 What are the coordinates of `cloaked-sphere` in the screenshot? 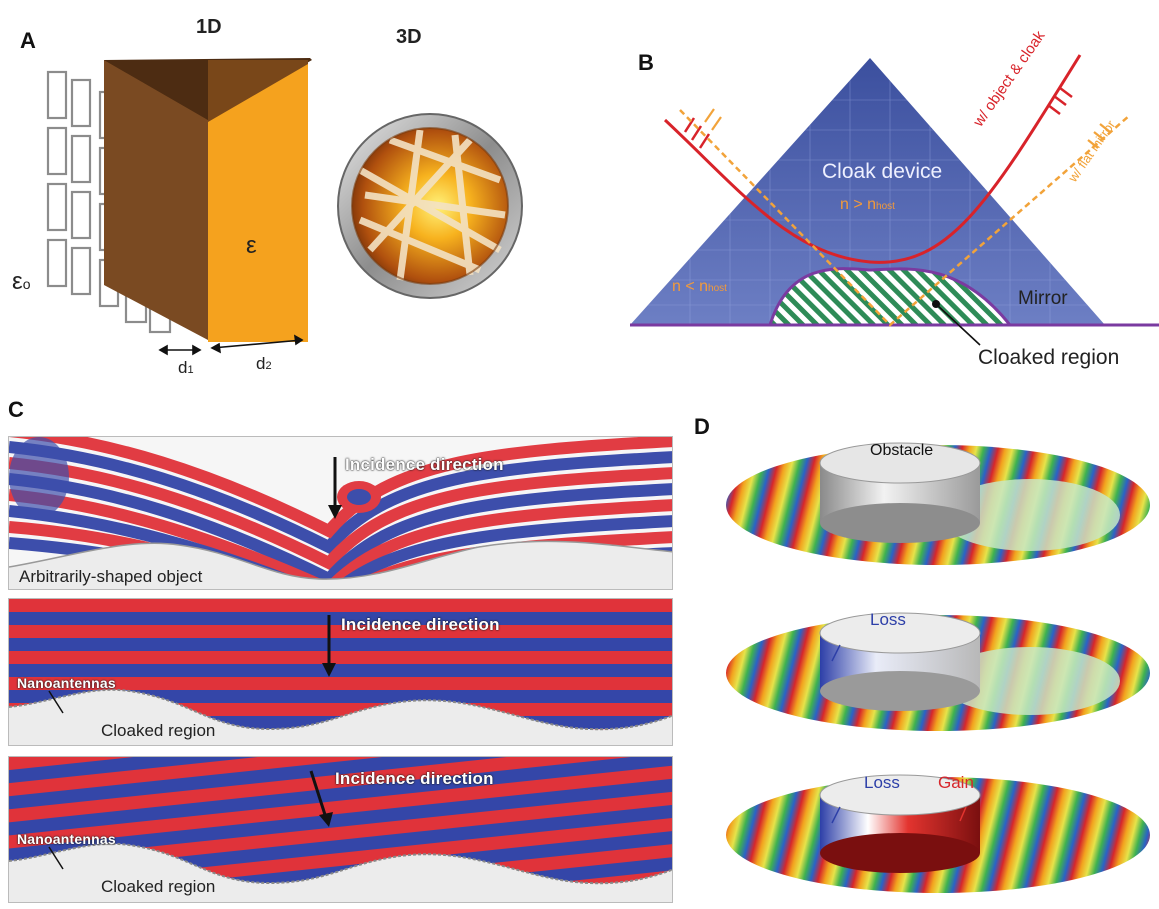 It's located at (430, 206).